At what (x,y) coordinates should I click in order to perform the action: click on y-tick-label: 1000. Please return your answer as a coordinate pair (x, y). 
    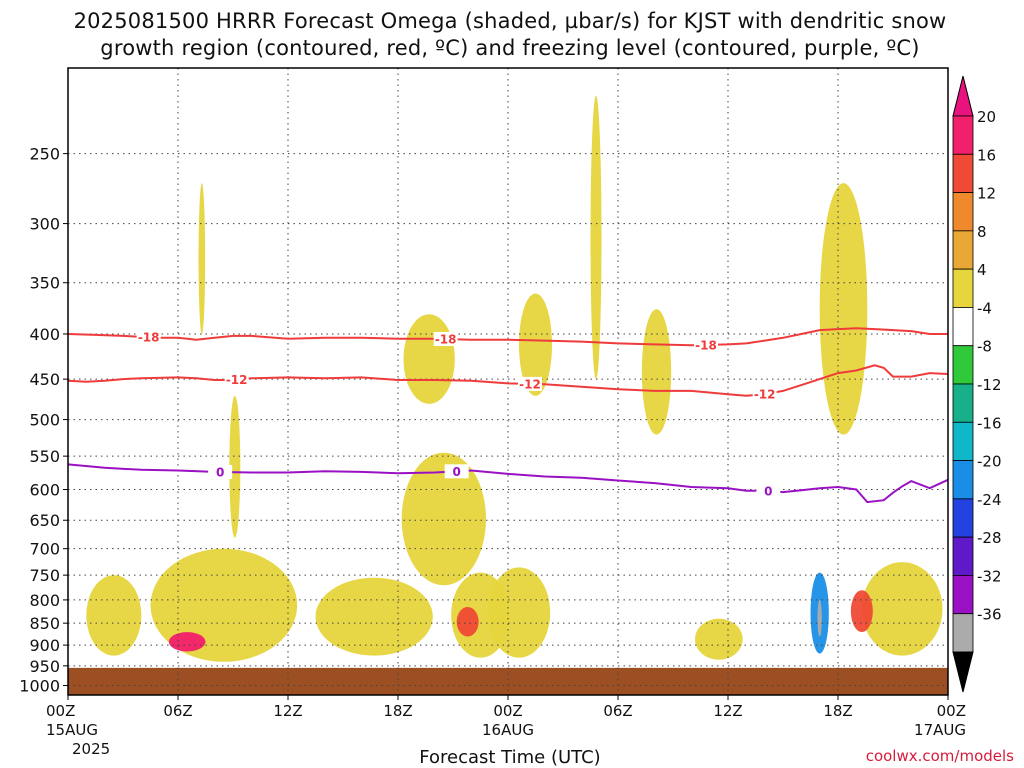
    Looking at the image, I should click on (39, 686).